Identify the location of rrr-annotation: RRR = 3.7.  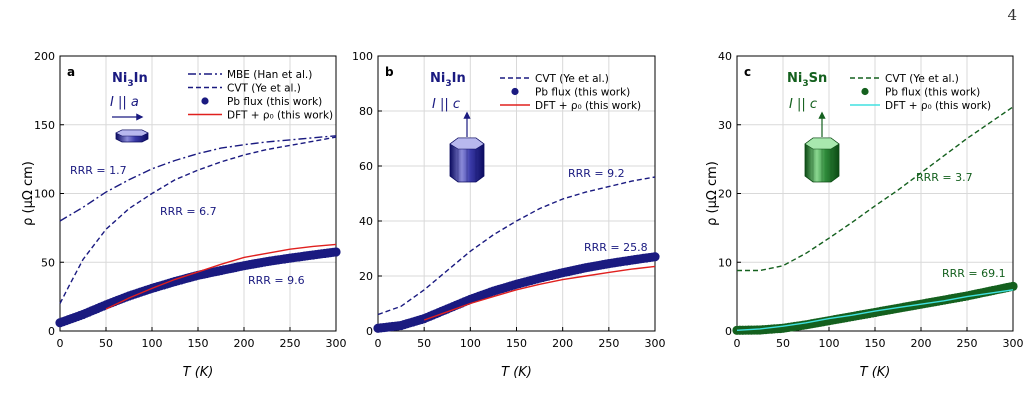
(944, 177).